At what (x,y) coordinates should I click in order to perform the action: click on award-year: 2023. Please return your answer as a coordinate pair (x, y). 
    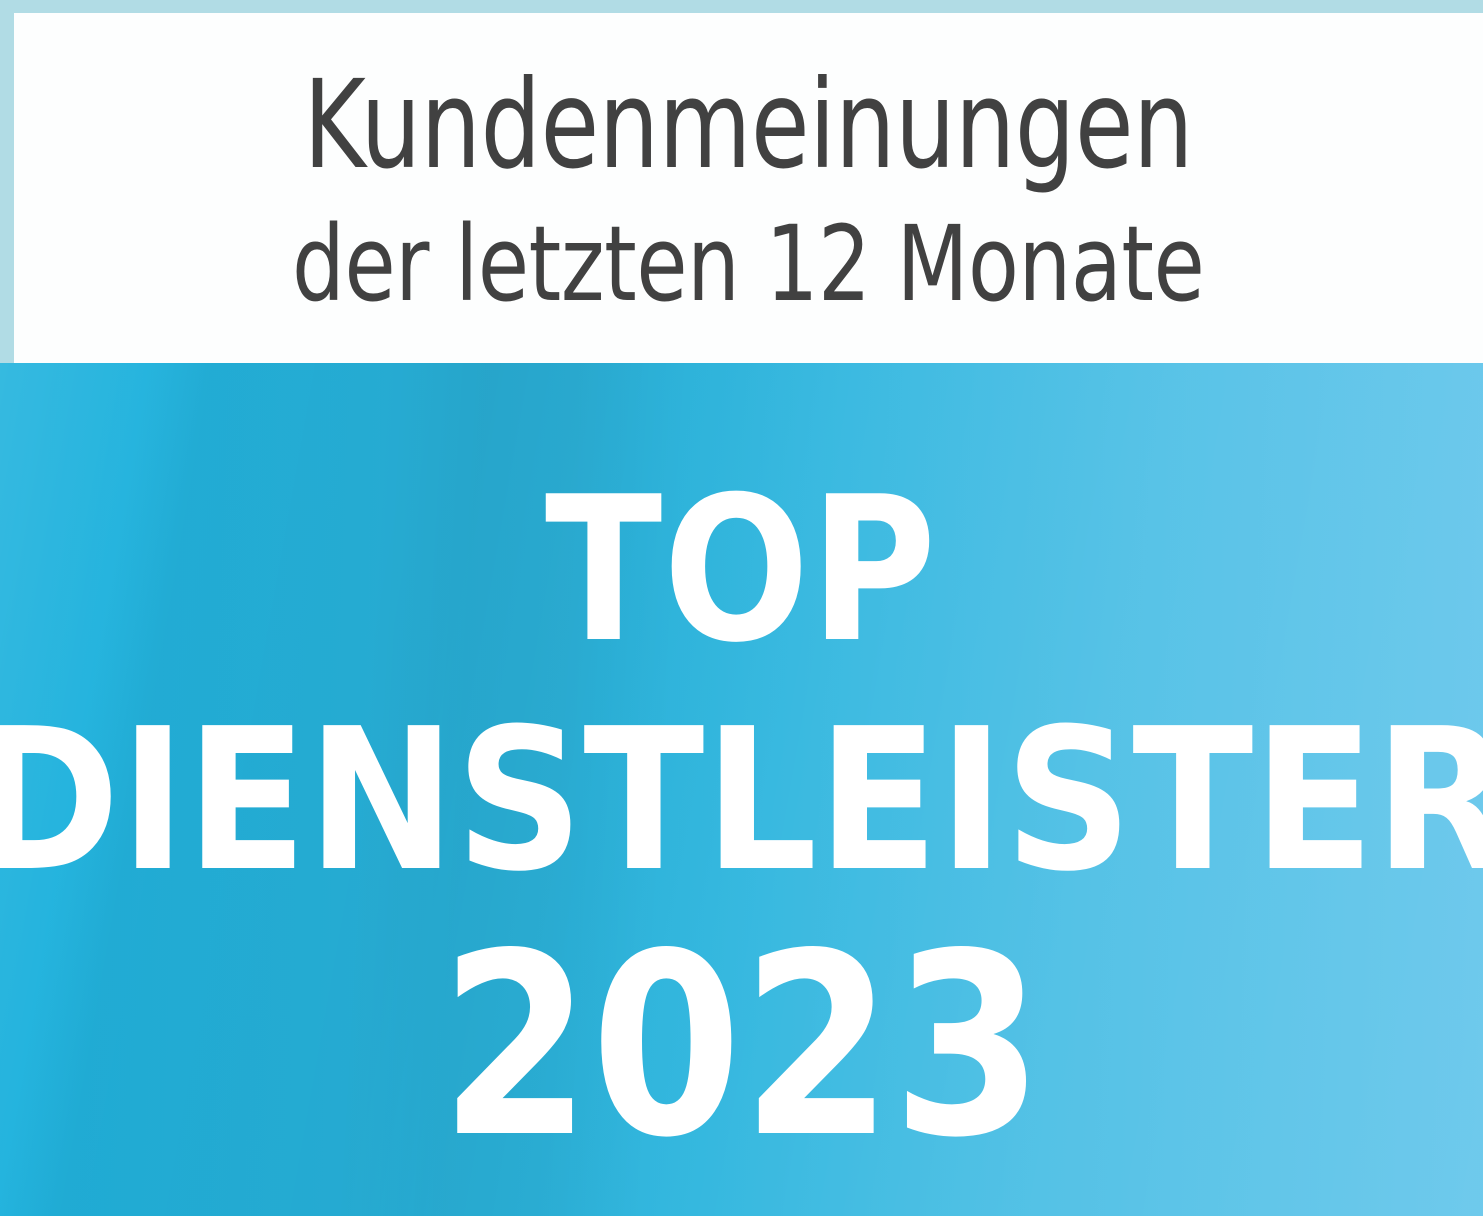
    Looking at the image, I should click on (741, 1046).